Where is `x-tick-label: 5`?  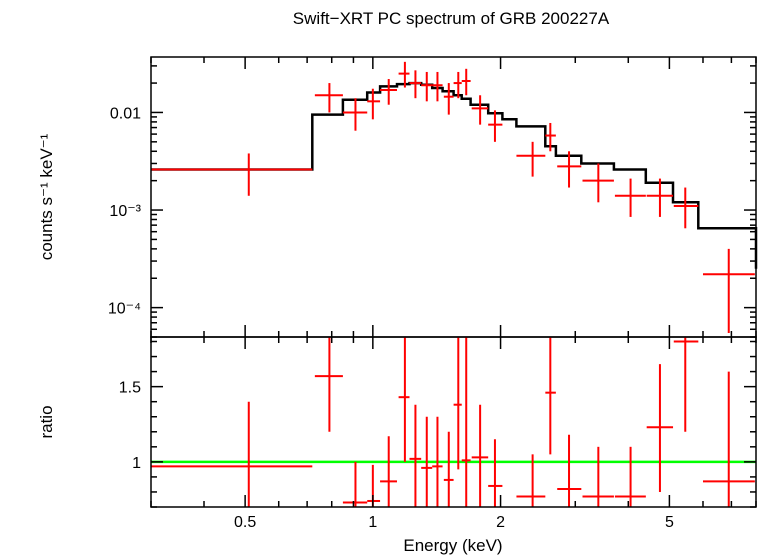
x-tick-label: 5 is located at coordinates (669, 522).